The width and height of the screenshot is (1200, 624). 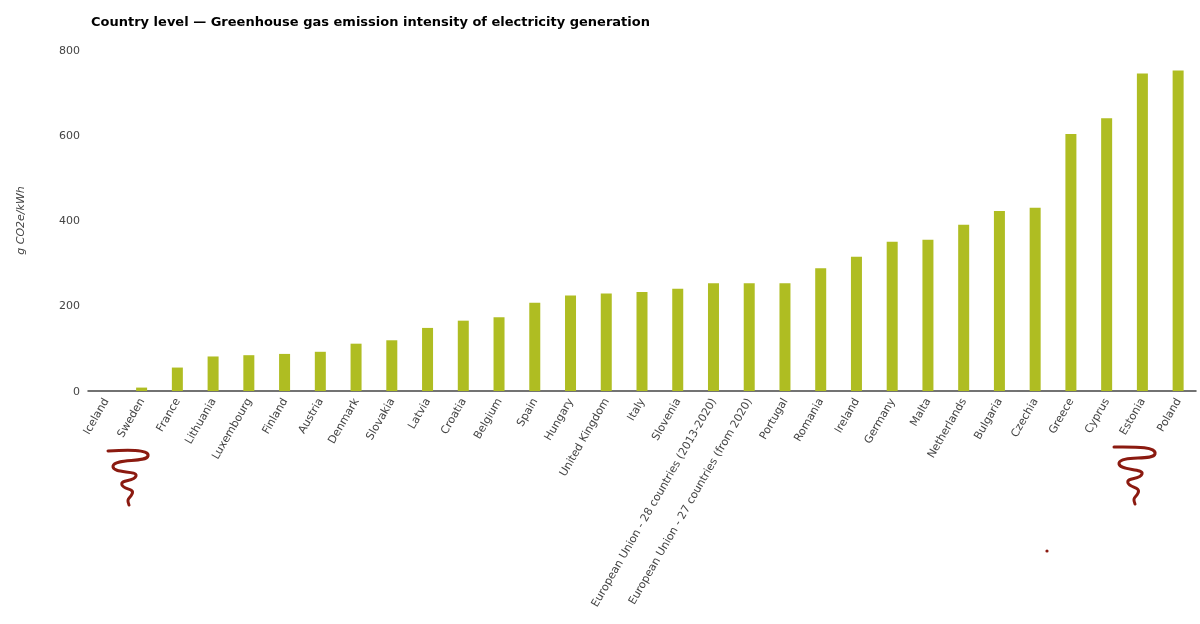 I want to click on y-tick-label: 800, so click(x=69, y=50).